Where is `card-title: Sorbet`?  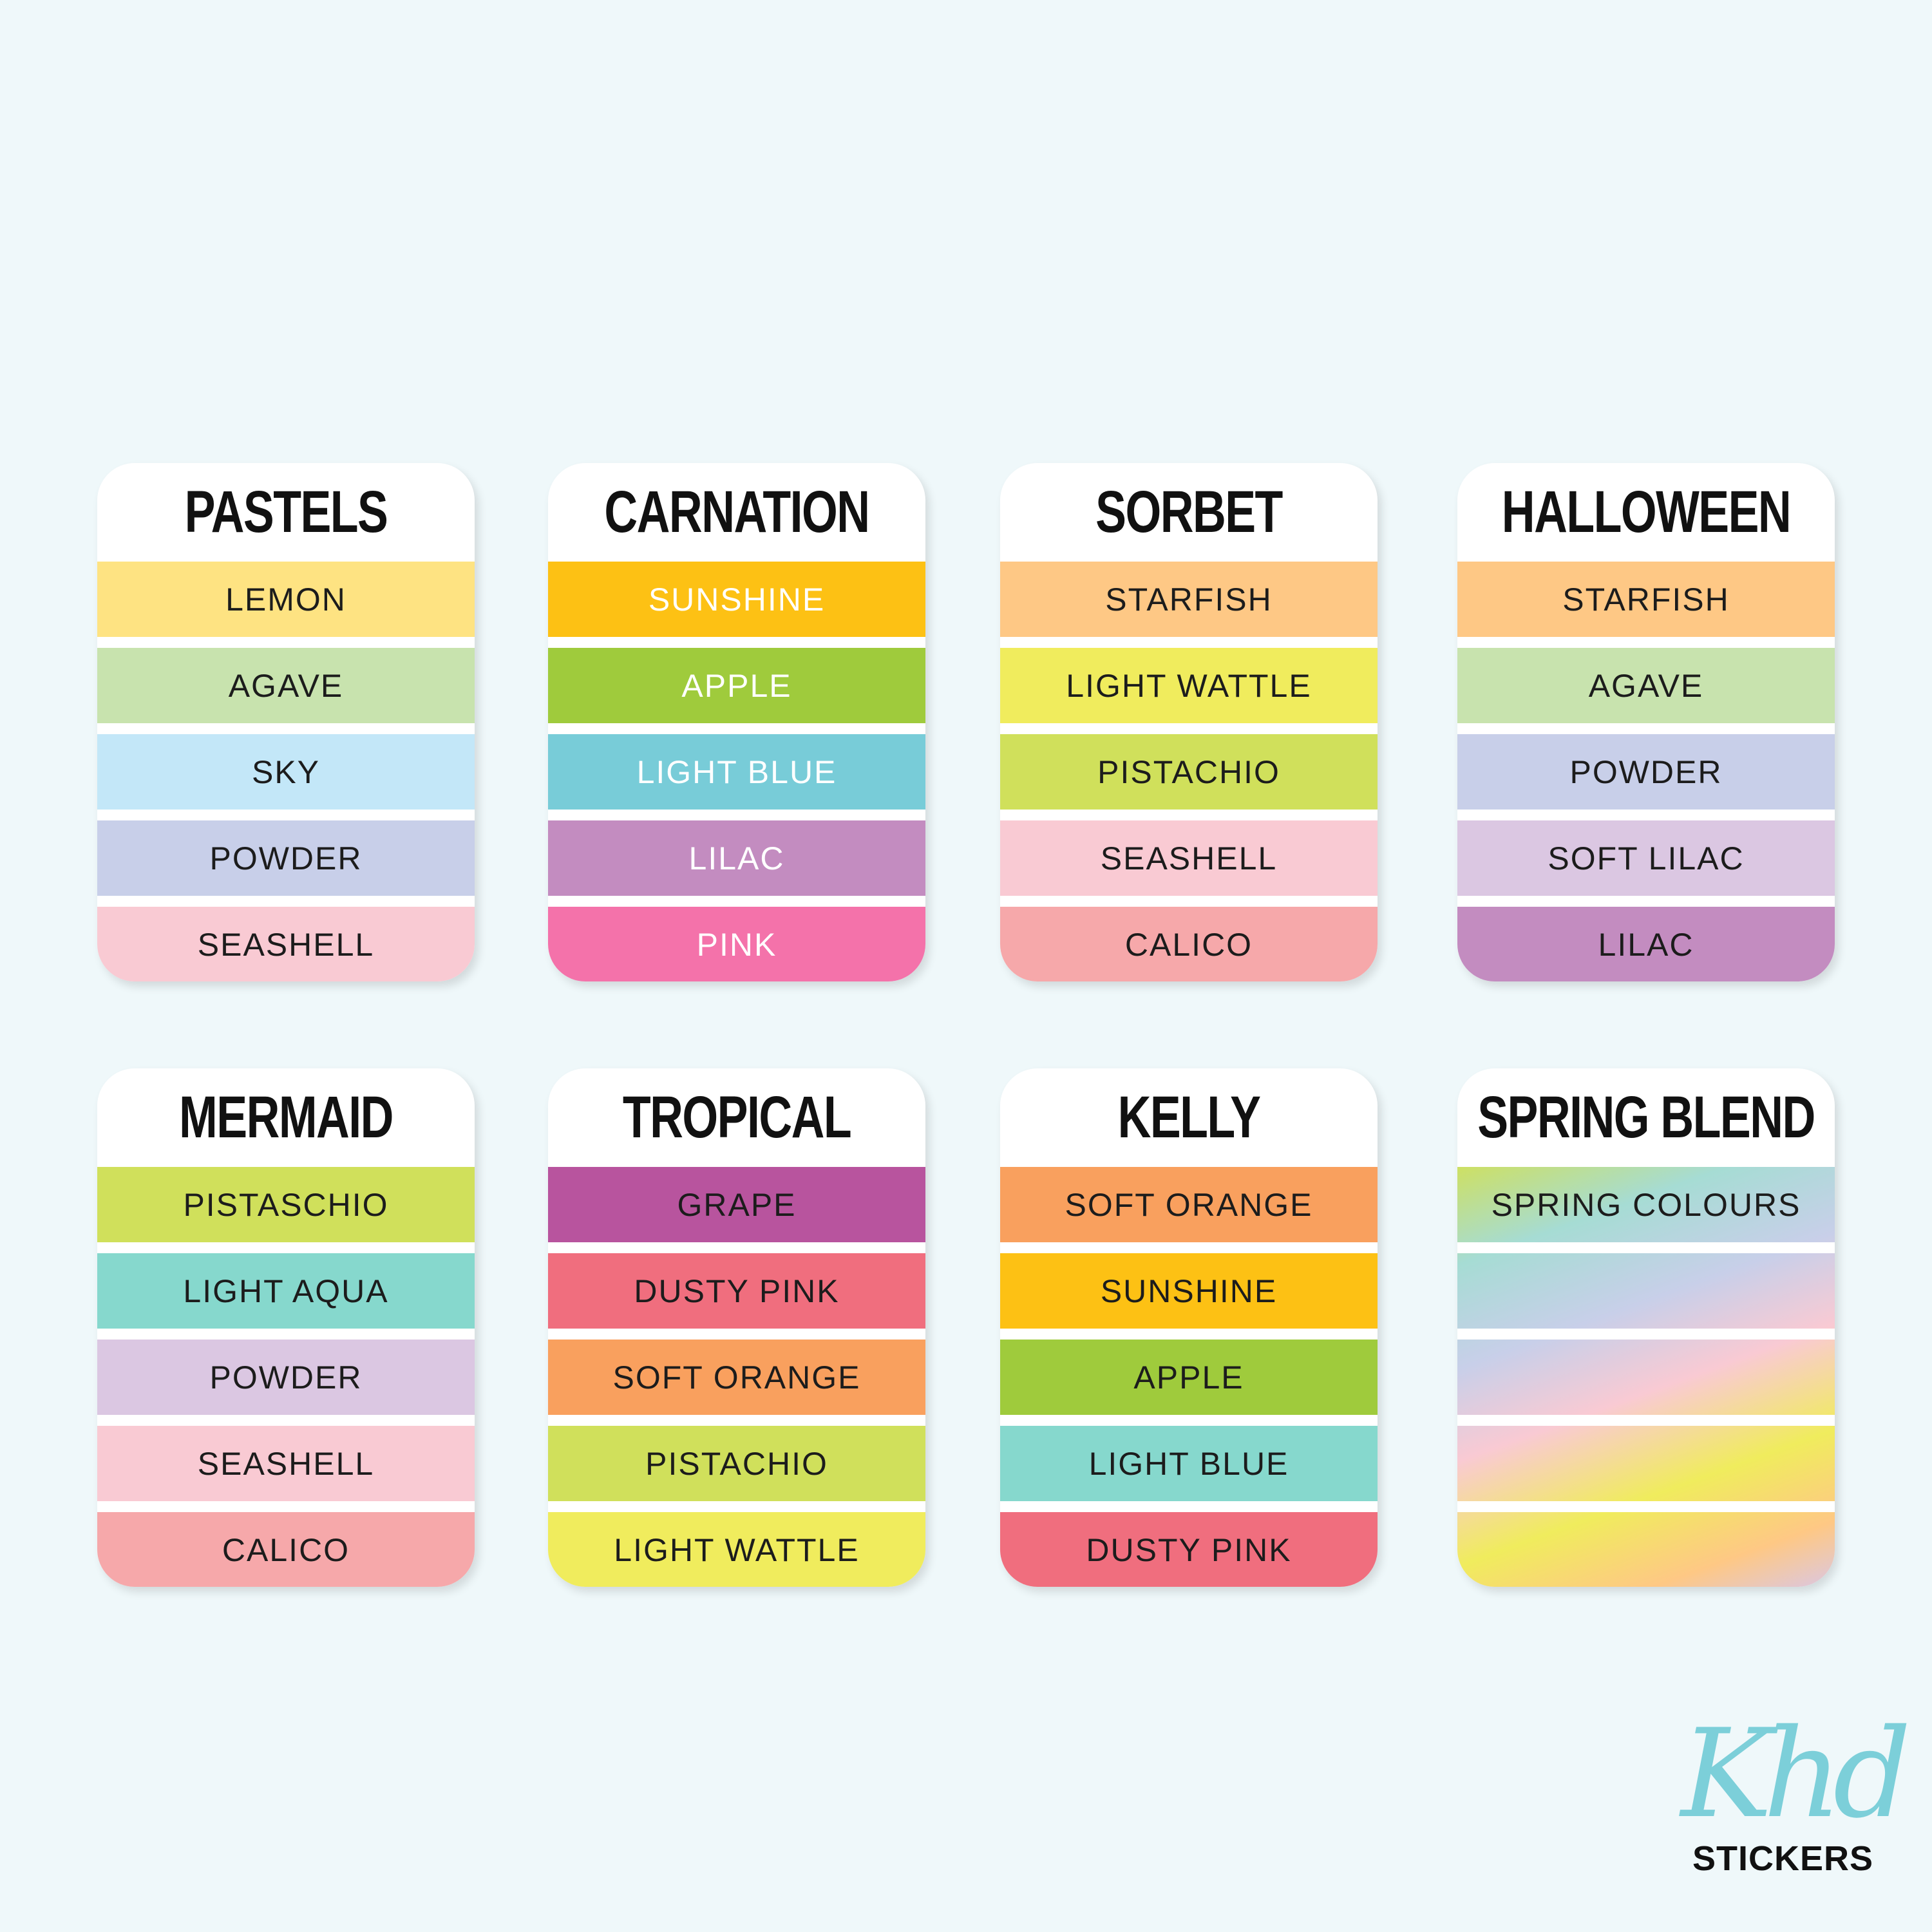 card-title: Sorbet is located at coordinates (1189, 512).